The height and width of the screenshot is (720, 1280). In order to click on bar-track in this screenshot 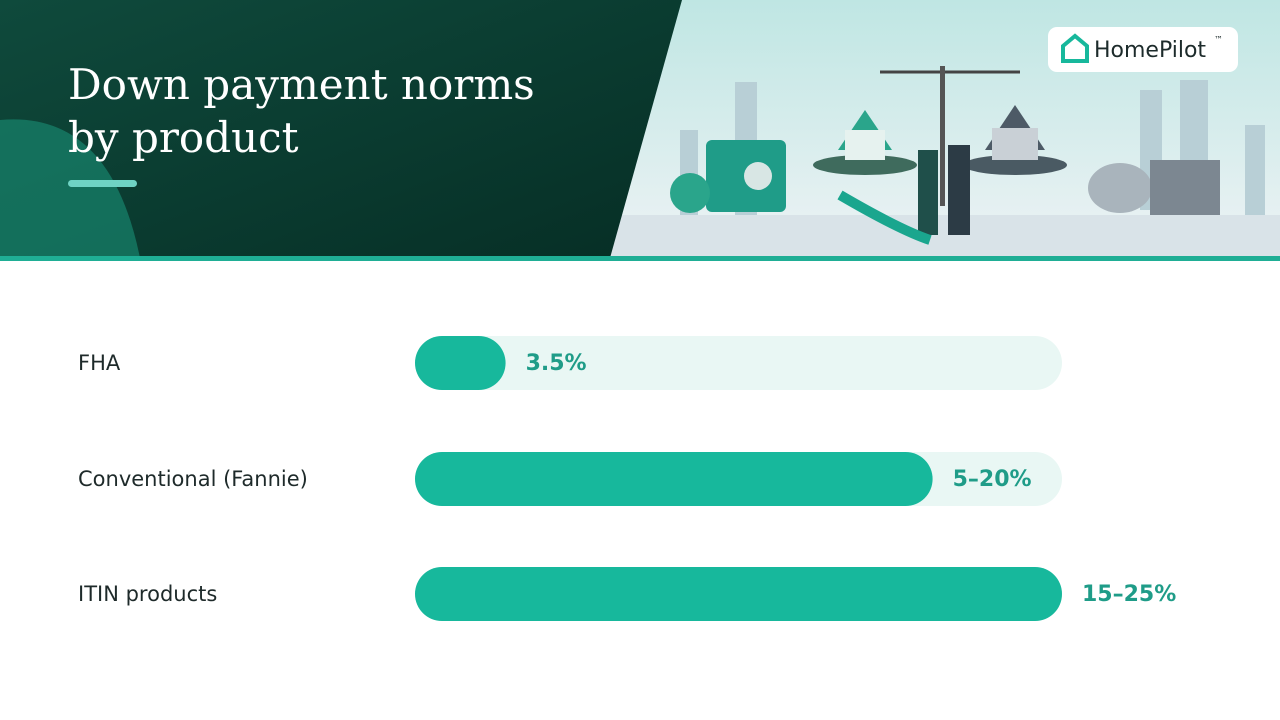, I will do `click(738, 363)`.